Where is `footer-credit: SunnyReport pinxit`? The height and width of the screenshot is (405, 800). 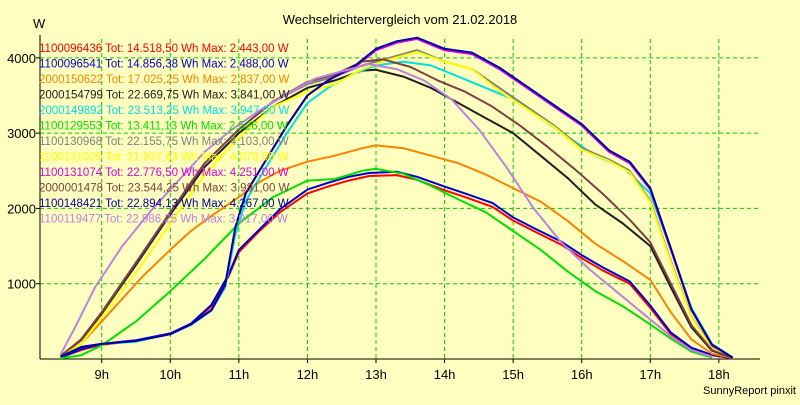 footer-credit: SunnyReport pinxit is located at coordinates (749, 391).